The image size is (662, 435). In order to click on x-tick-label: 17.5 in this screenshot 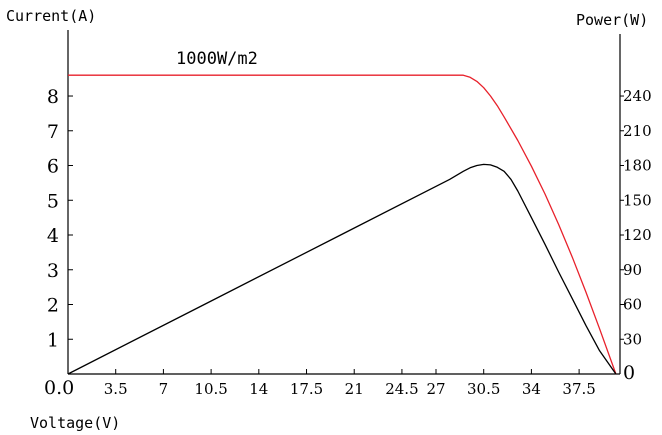, I will do `click(306, 389)`.